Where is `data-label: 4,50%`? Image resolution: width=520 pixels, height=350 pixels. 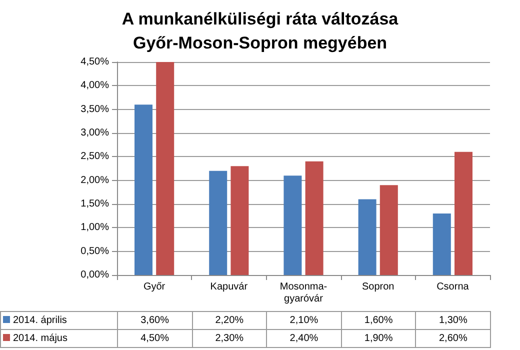 data-label: 4,50% is located at coordinates (155, 339).